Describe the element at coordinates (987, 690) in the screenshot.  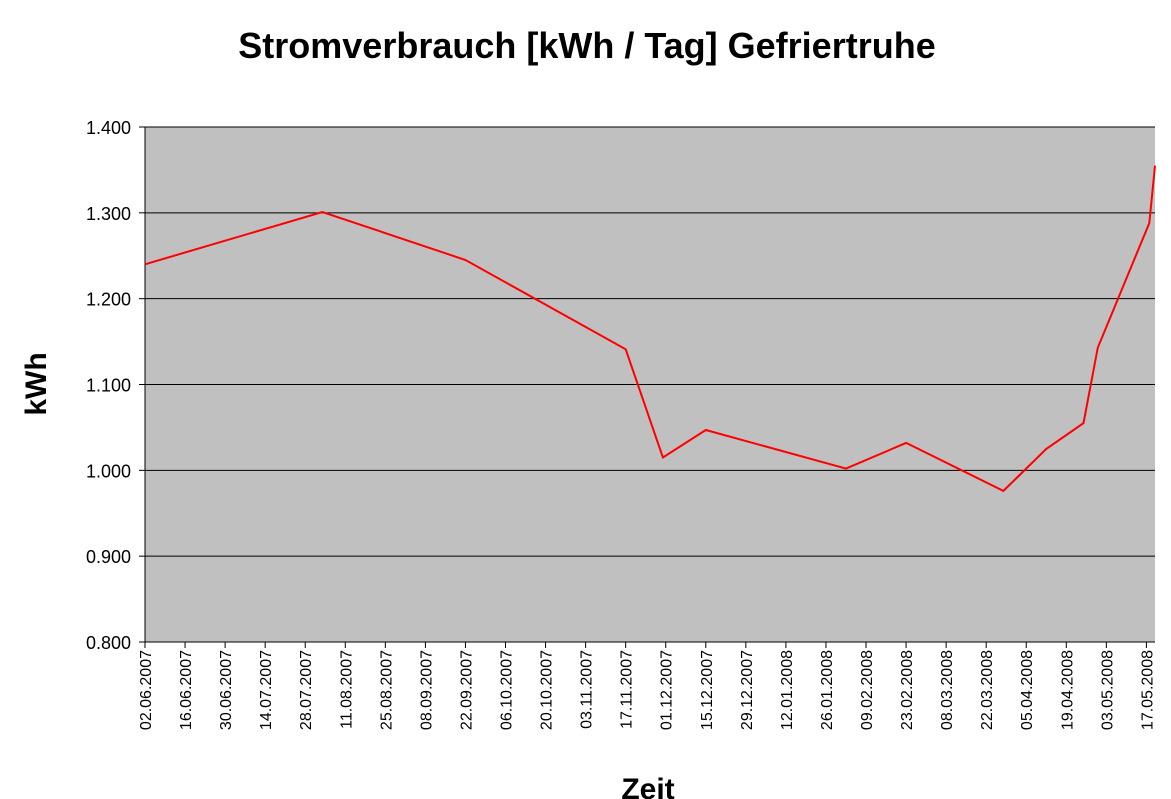
I see `x-tick-label: 22.03.2008` at that location.